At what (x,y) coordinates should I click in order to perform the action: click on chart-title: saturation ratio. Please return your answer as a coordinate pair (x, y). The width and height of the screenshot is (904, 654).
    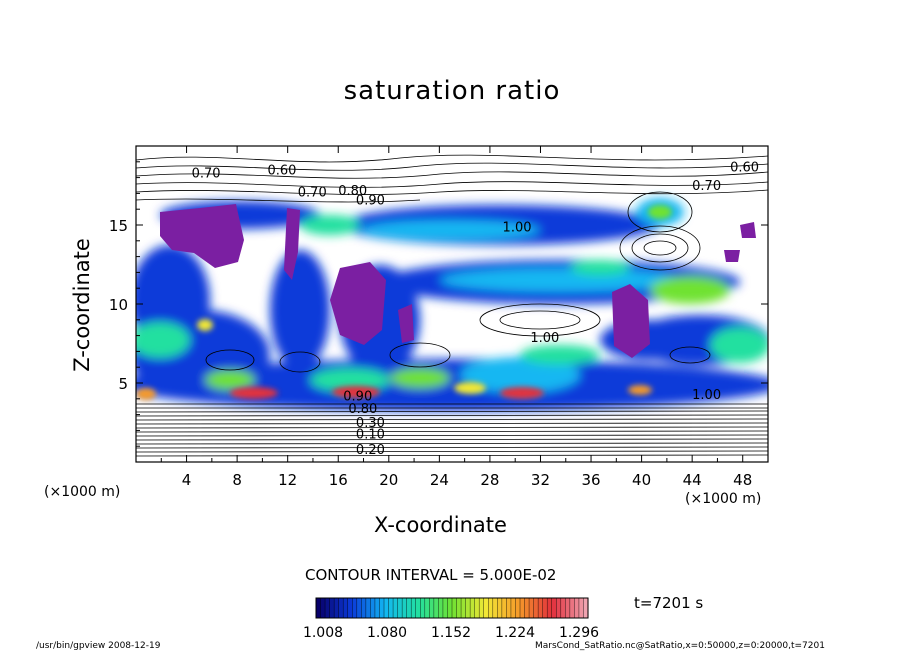
    Looking at the image, I should click on (452, 91).